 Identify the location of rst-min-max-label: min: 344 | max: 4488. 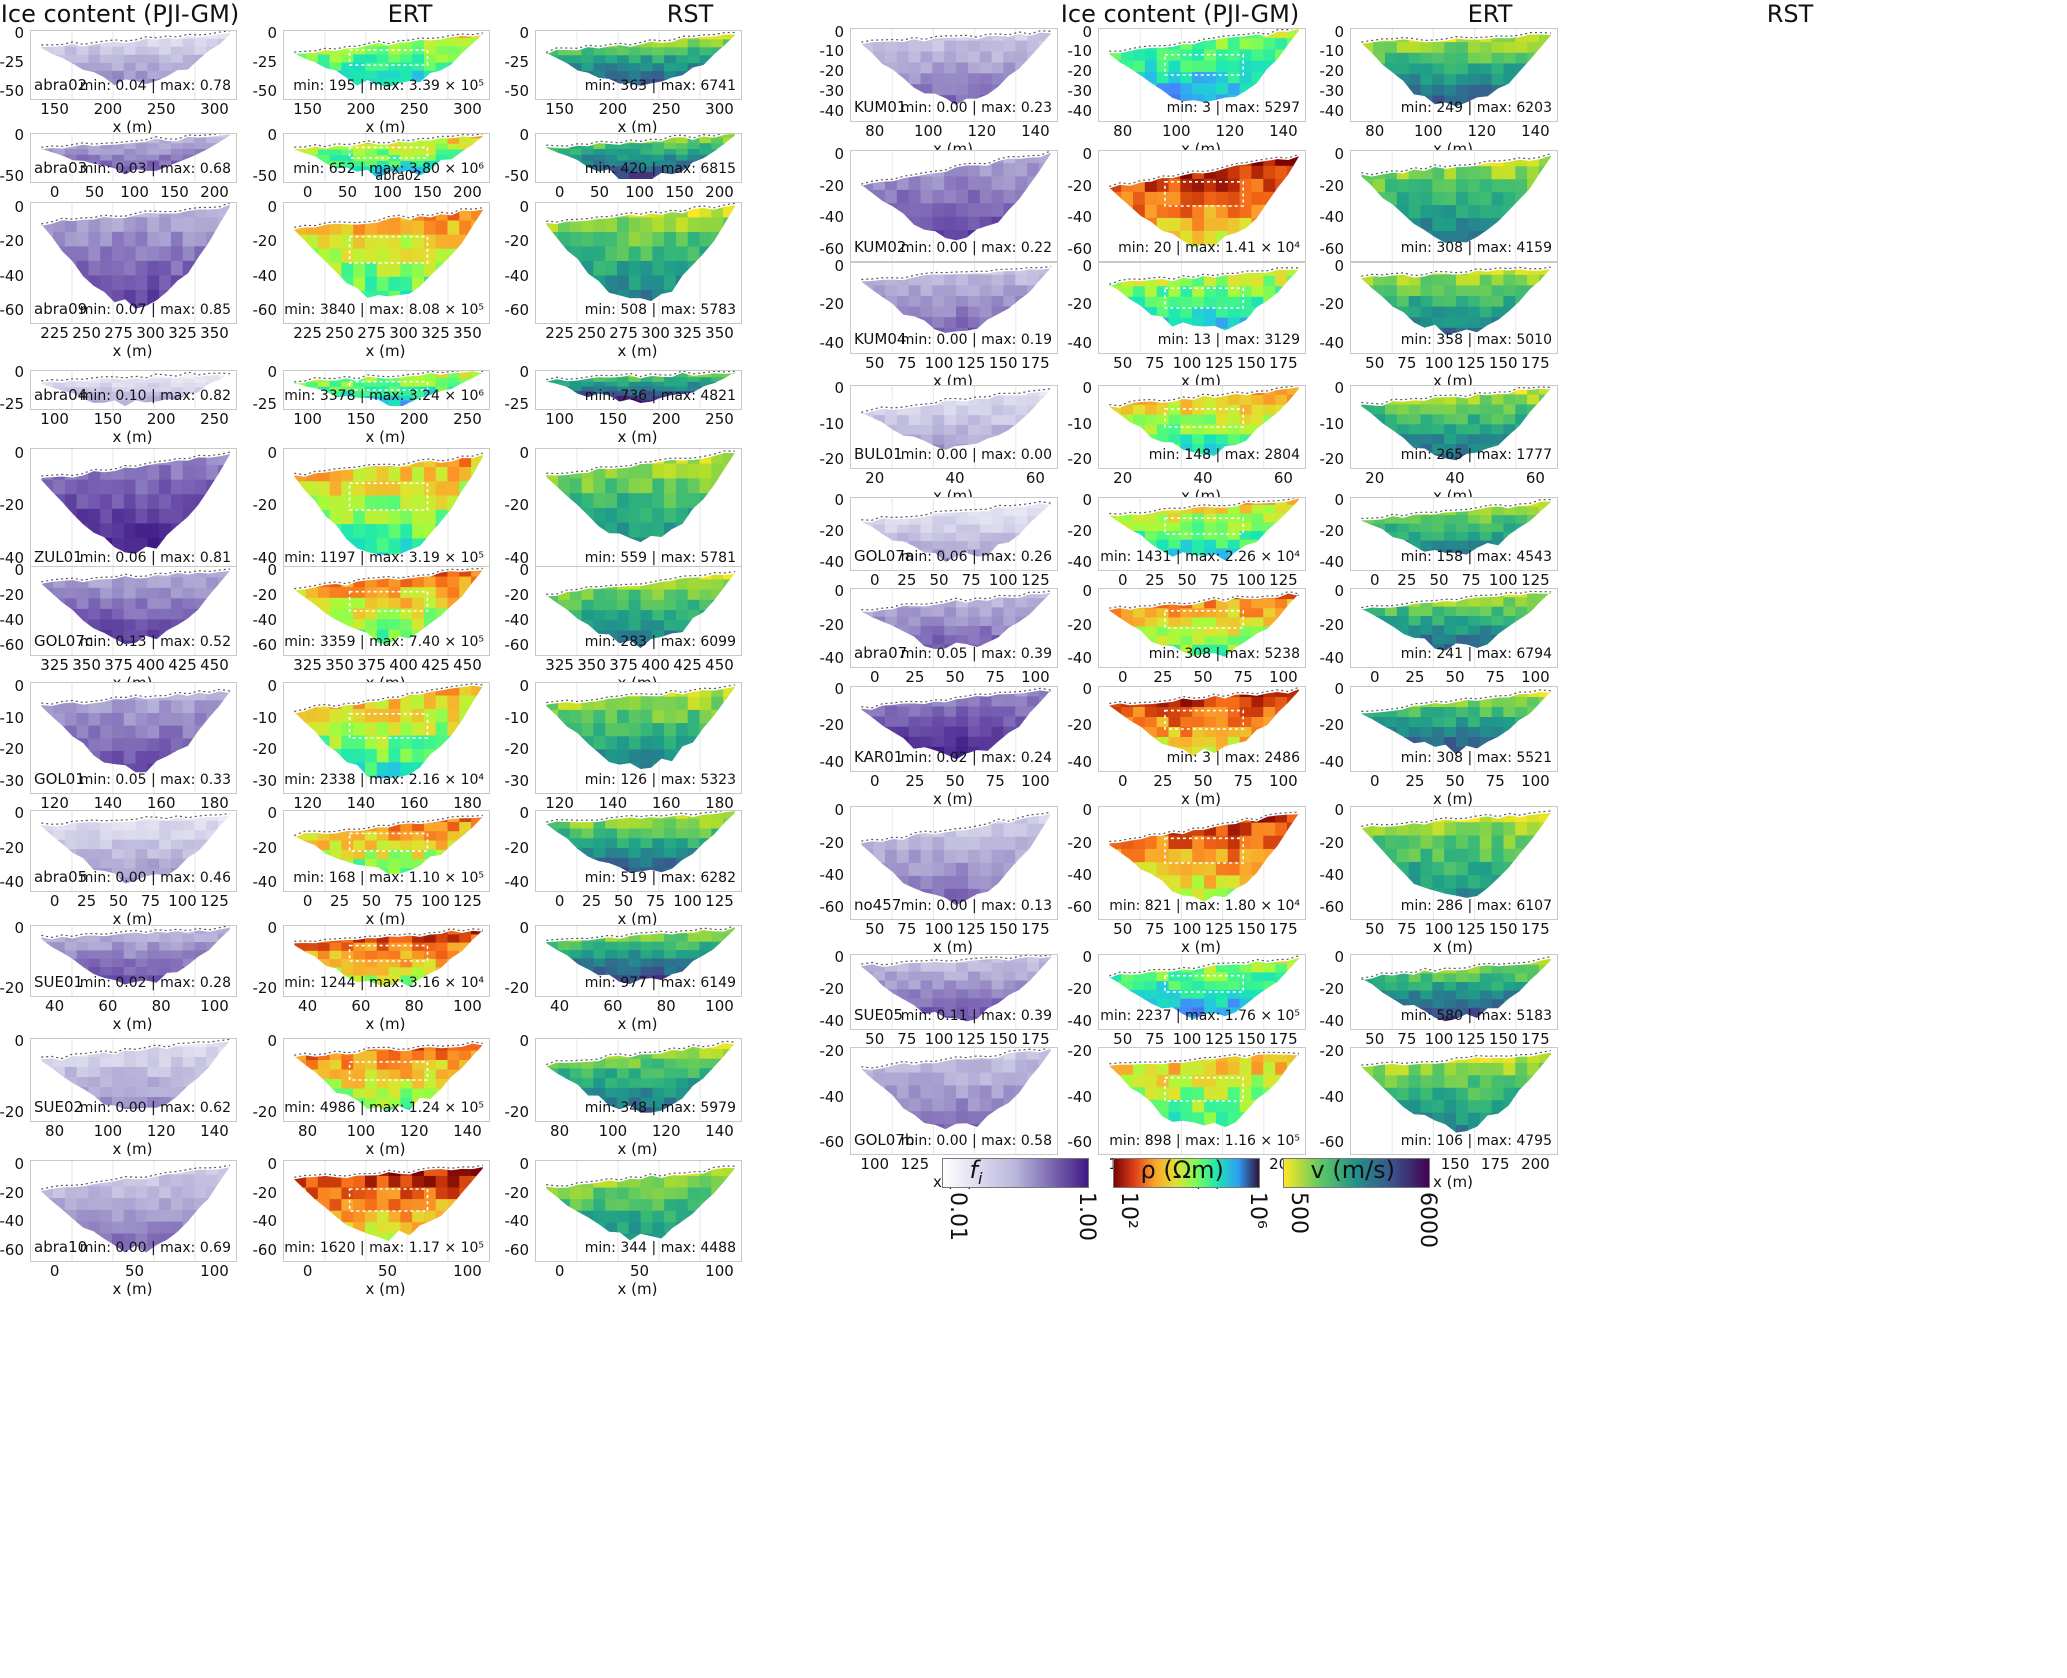
(660, 1248).